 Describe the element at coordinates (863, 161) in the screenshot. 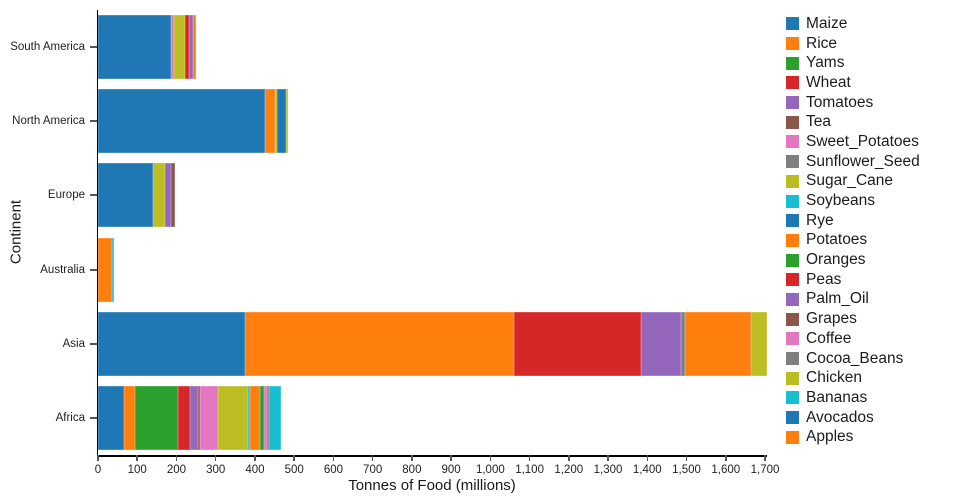

I see `legend-label: Sunflower_Seed` at that location.